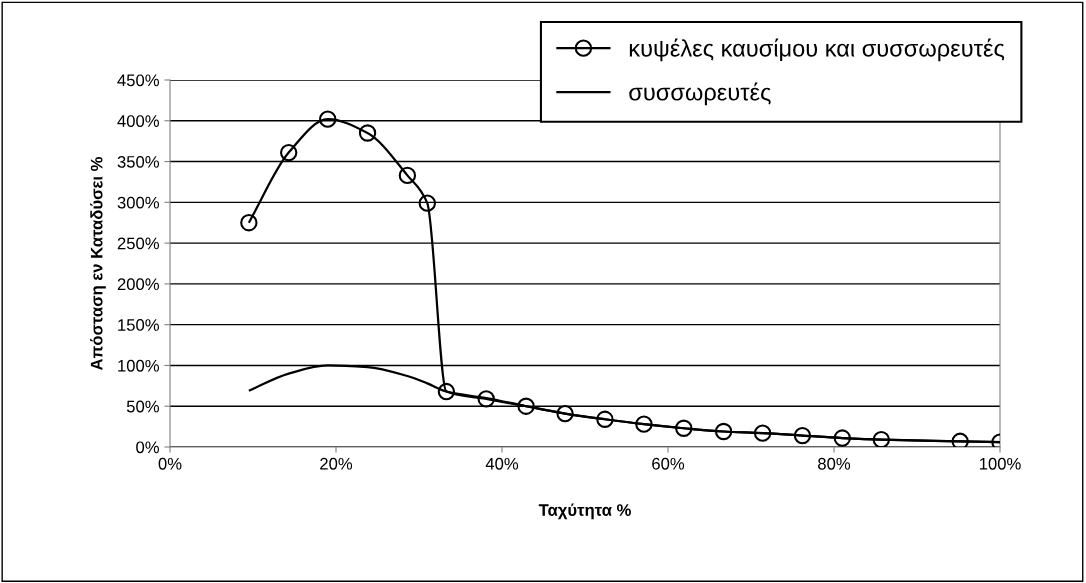  What do you see at coordinates (138, 202) in the screenshot?
I see `y-tick-label: 300%` at bounding box center [138, 202].